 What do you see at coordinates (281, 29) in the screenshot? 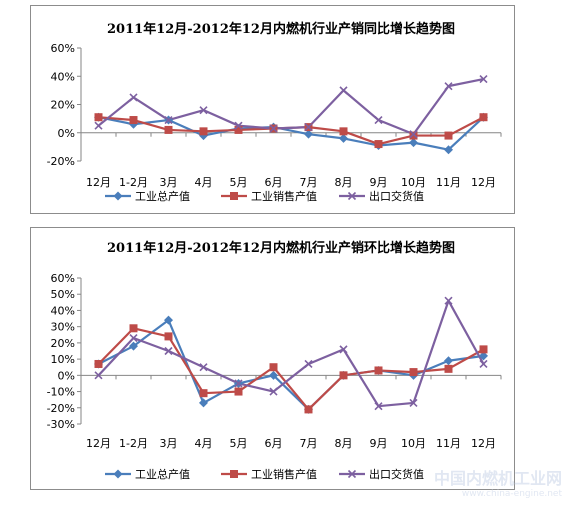
I see `chart-title: 2011年12月-2012年12月内燃机行业产销同比增长趋势图` at bounding box center [281, 29].